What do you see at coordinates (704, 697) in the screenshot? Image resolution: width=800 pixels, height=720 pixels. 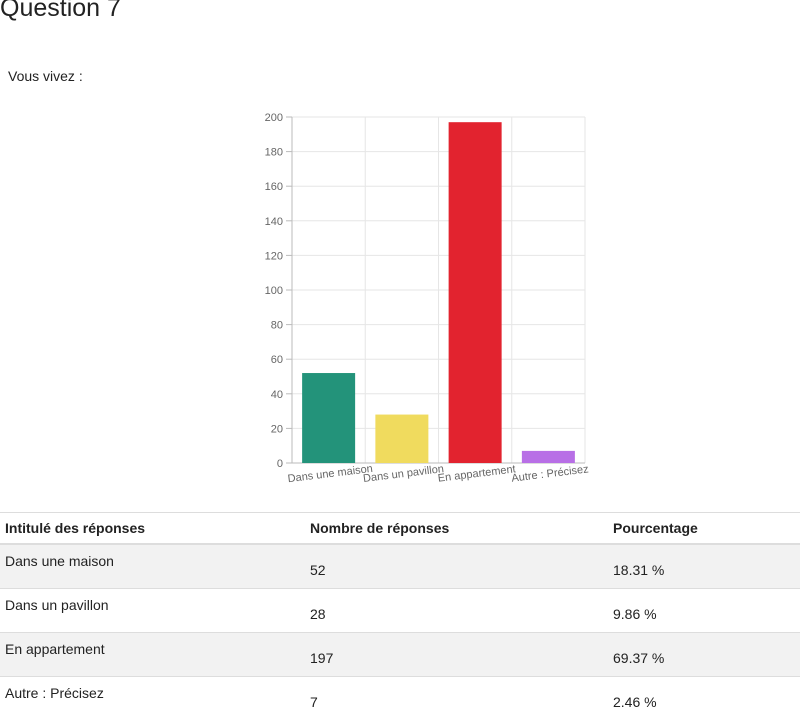 I see `row-percent: 2.46 %` at bounding box center [704, 697].